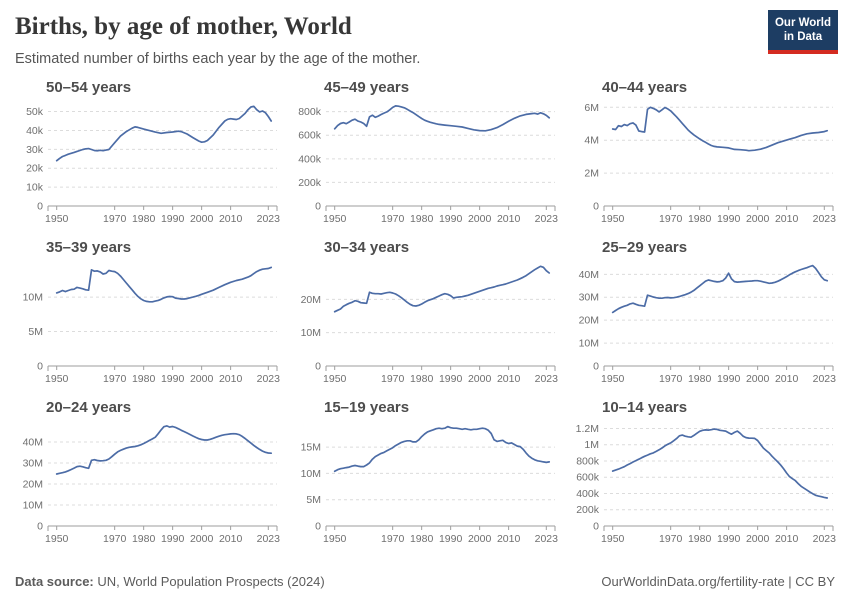  Describe the element at coordinates (591, 108) in the screenshot. I see `y-axis-tick-label: 6M` at that location.